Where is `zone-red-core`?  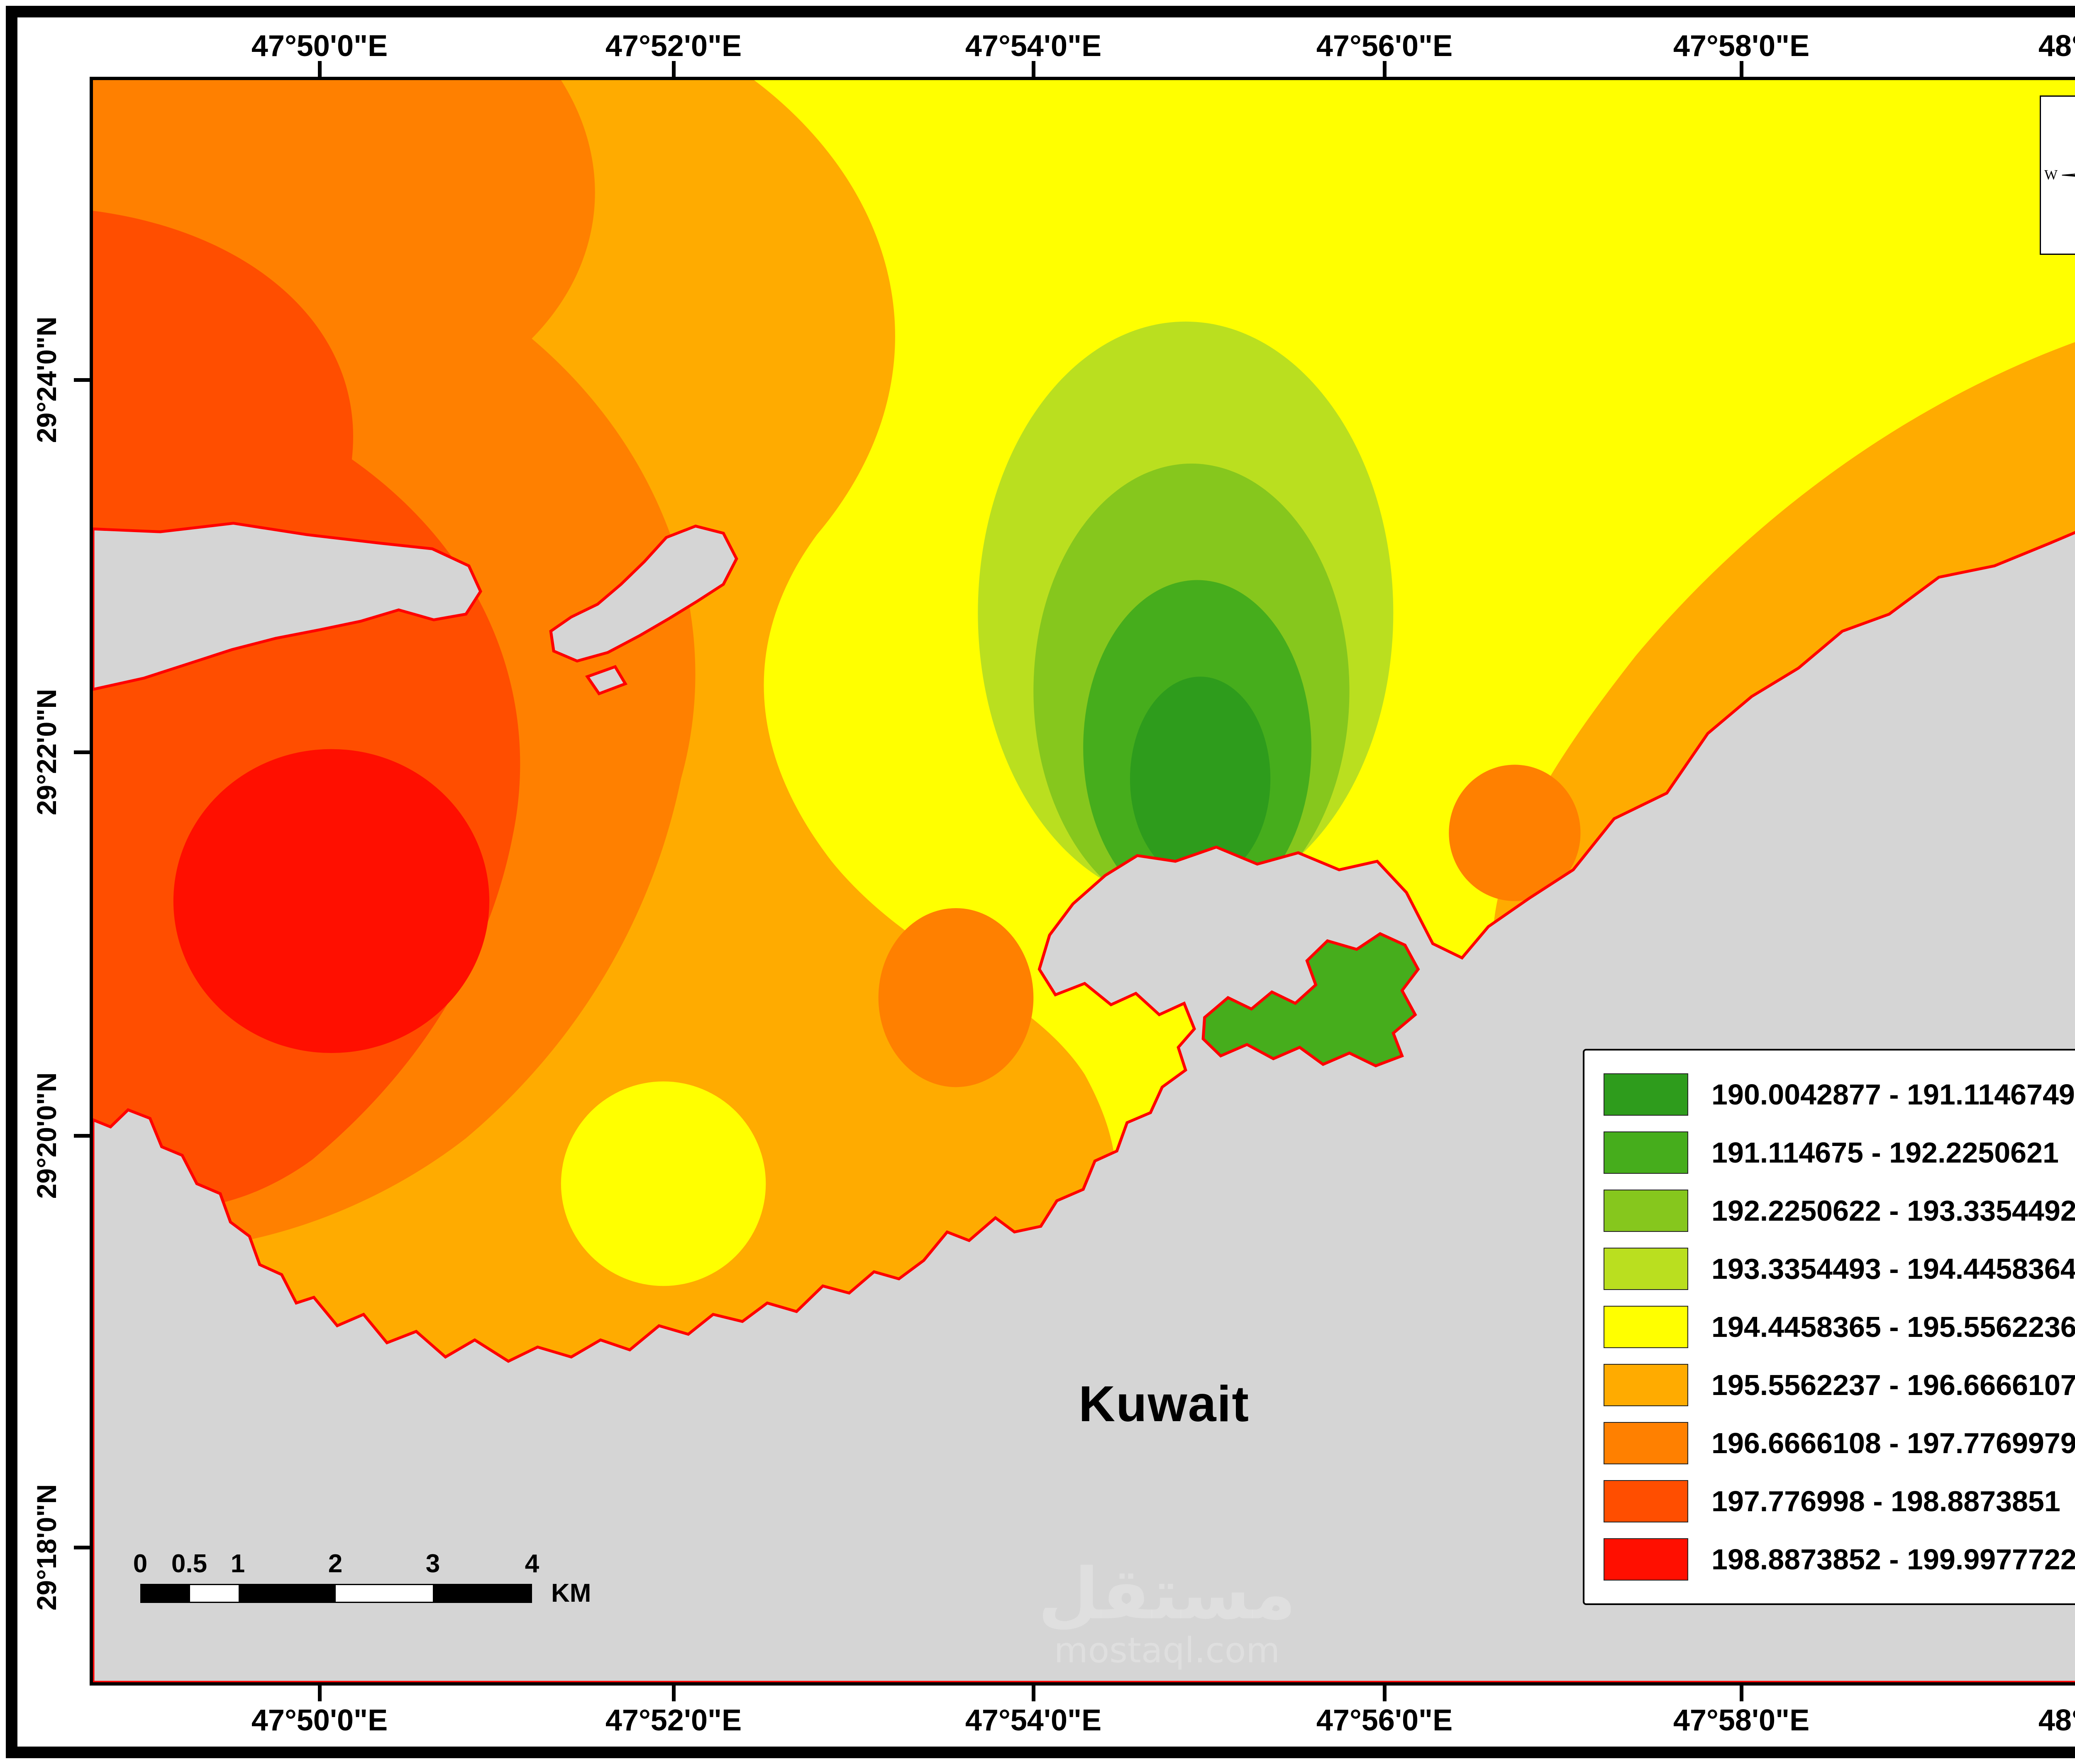 zone-red-core is located at coordinates (331, 901).